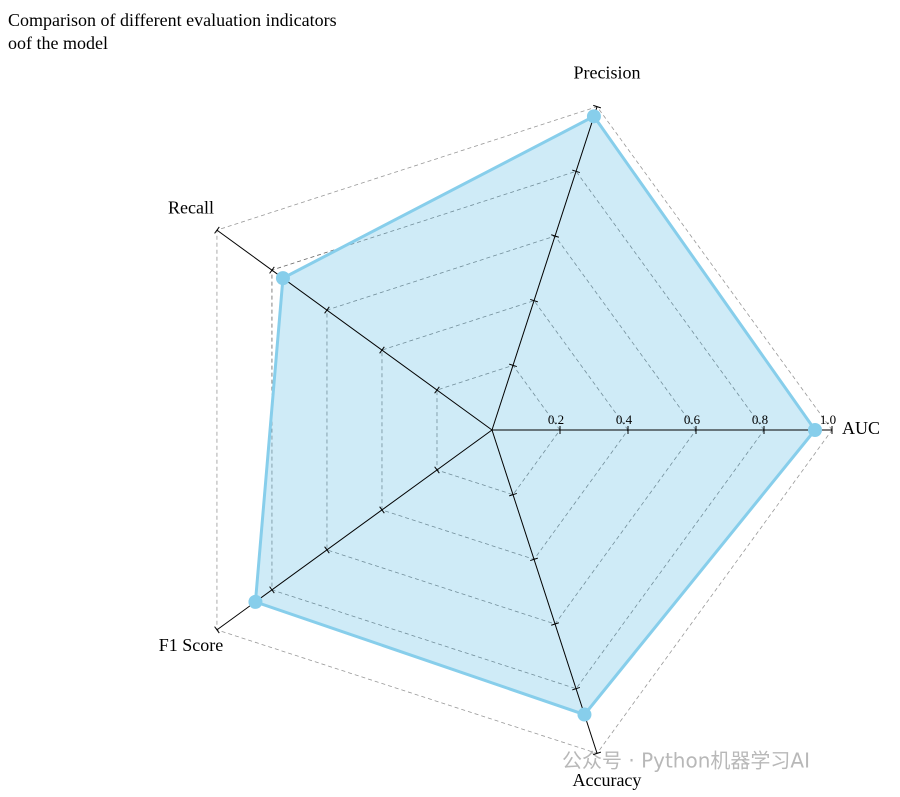 This screenshot has height=797, width=900. What do you see at coordinates (191, 645) in the screenshot?
I see `category-label: F1 Score` at bounding box center [191, 645].